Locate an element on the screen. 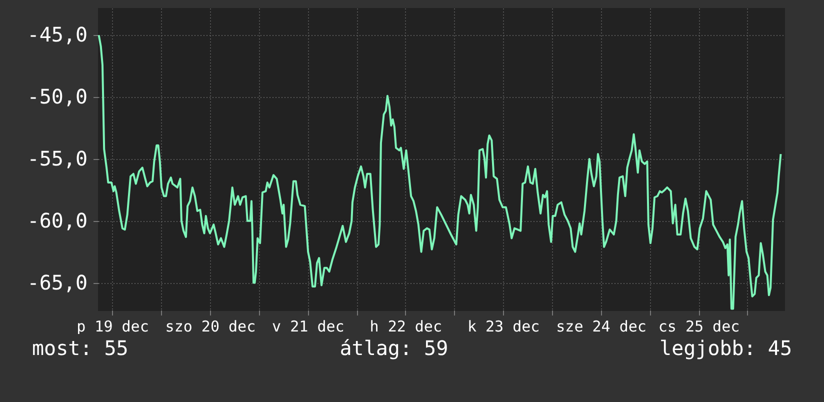  x-tick-label: v 21 dec is located at coordinates (308, 327).